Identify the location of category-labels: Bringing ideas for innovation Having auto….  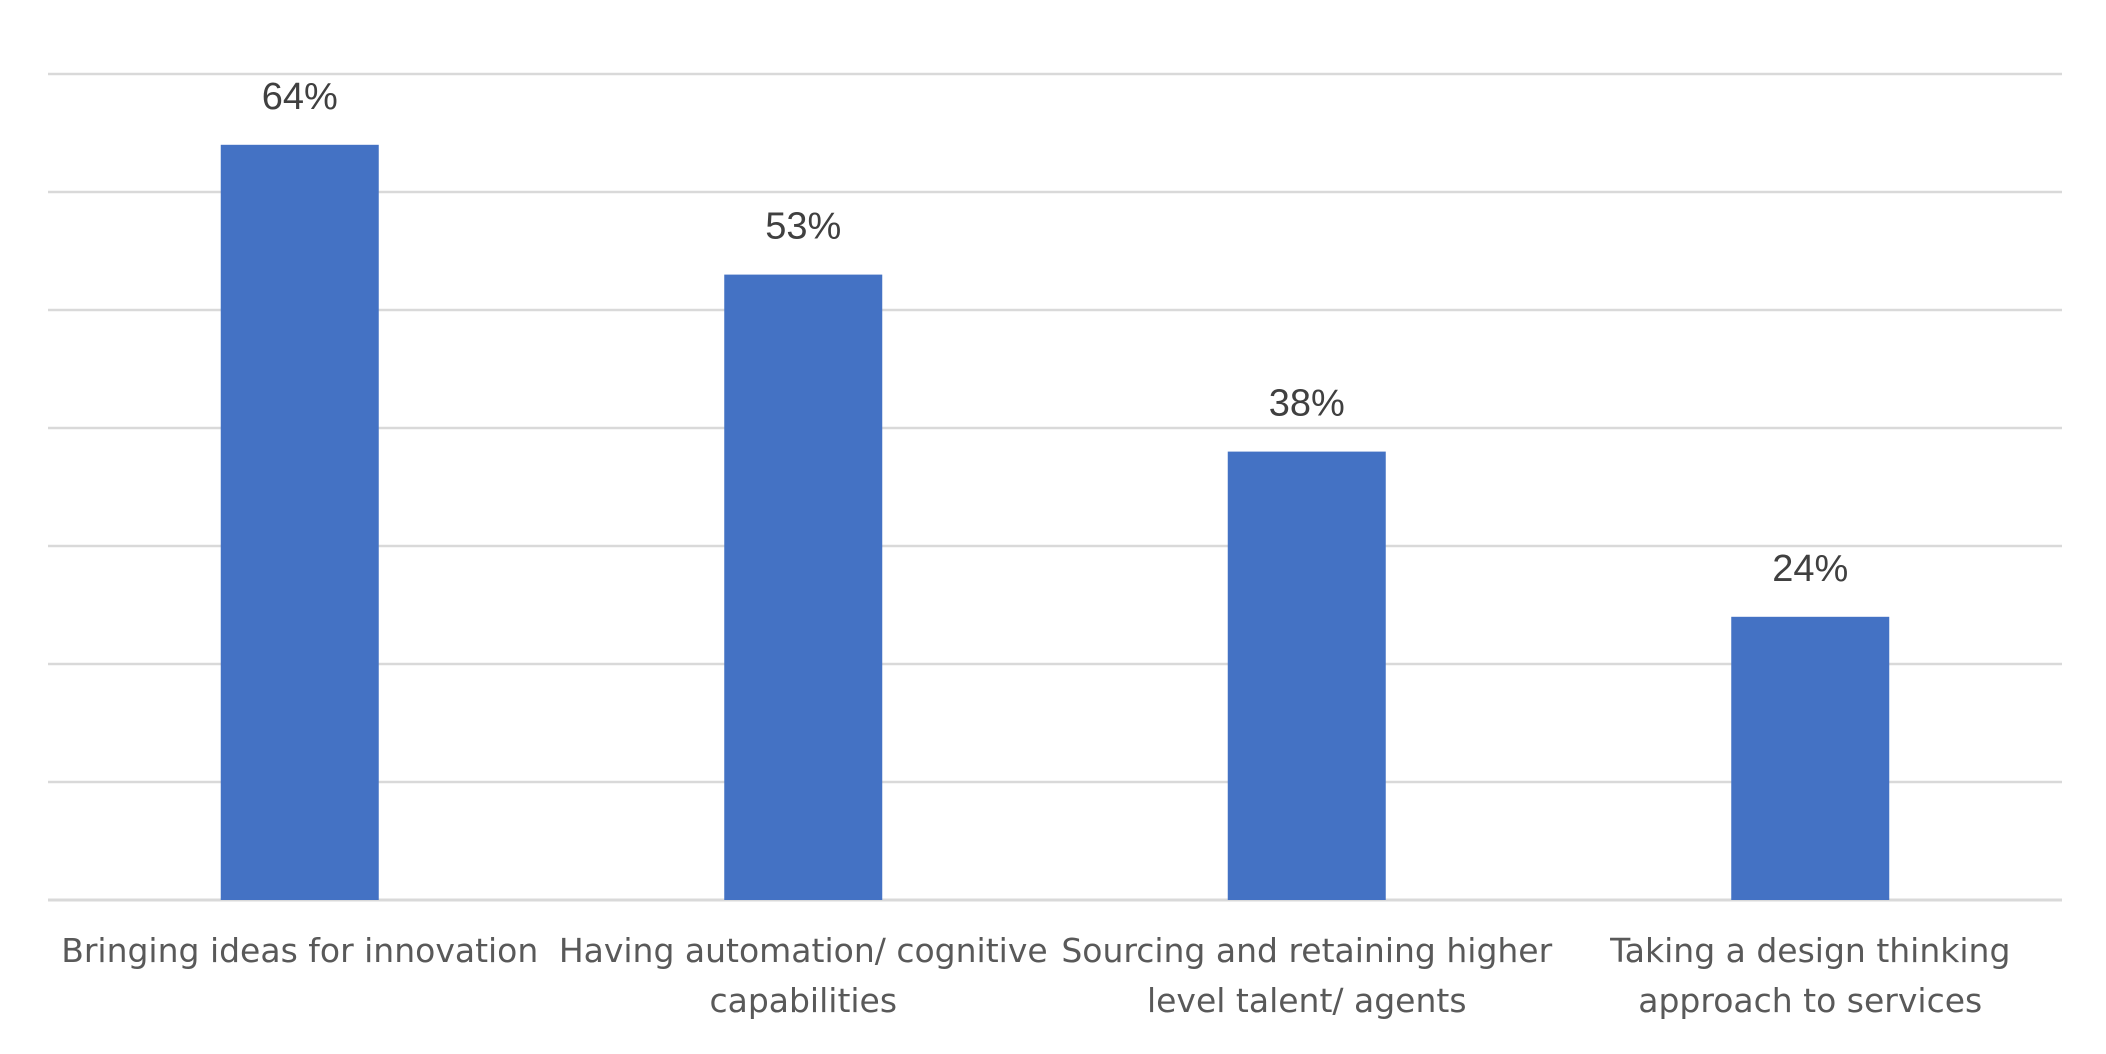
(1035, 975).